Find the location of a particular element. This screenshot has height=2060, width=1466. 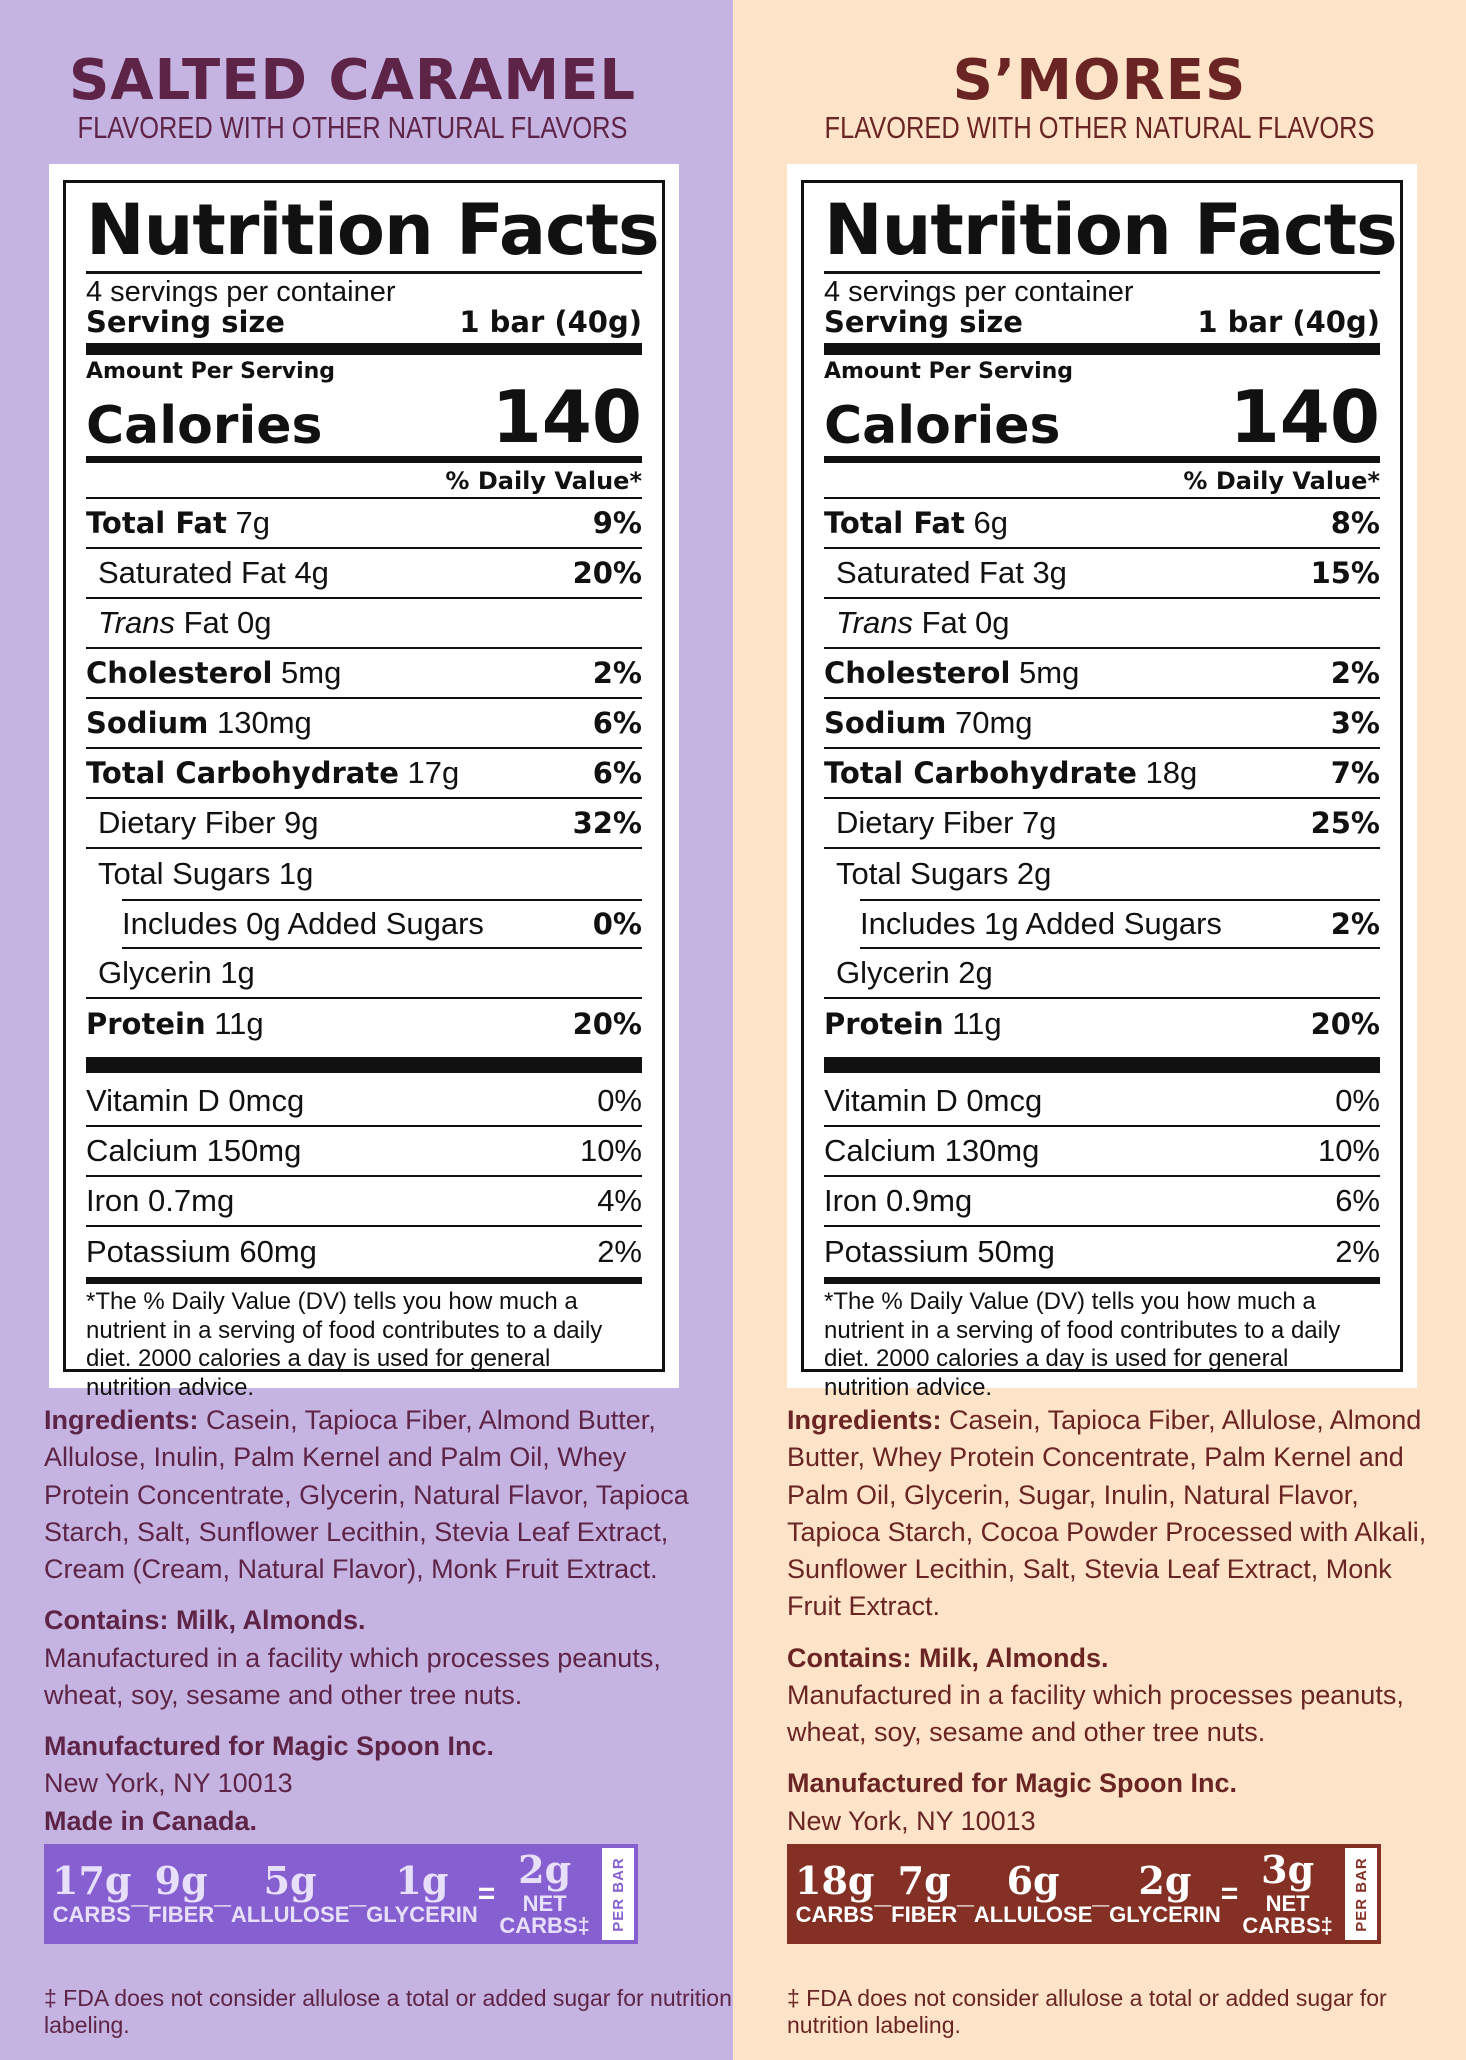

carbs-cell: 17g CARBS is located at coordinates (92, 1892).